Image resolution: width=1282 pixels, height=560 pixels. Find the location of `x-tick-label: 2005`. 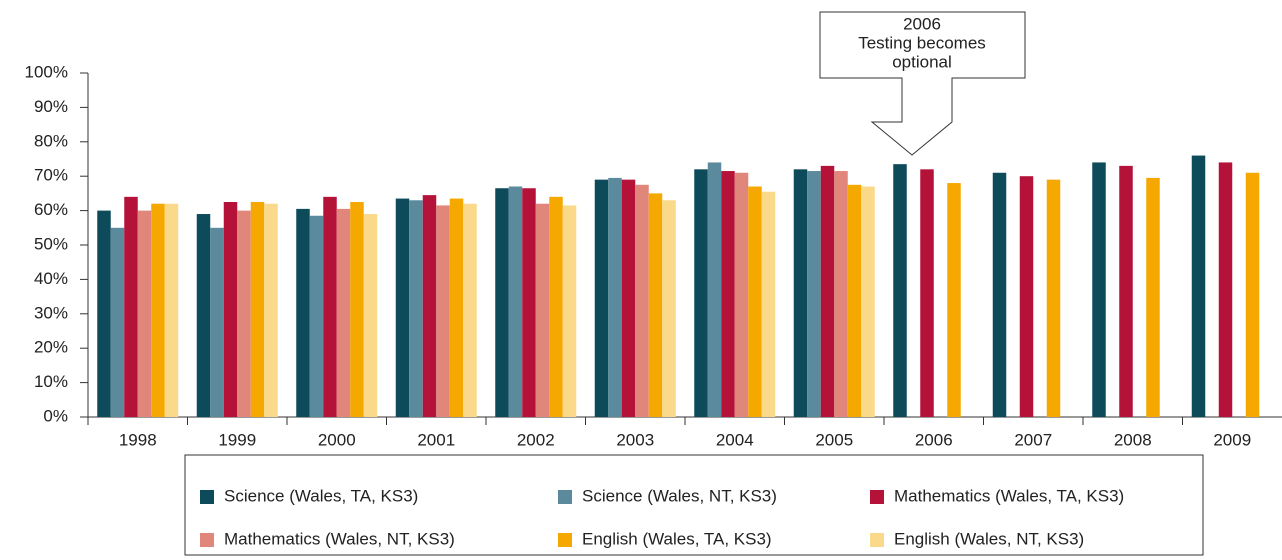

x-tick-label: 2005 is located at coordinates (834, 439).